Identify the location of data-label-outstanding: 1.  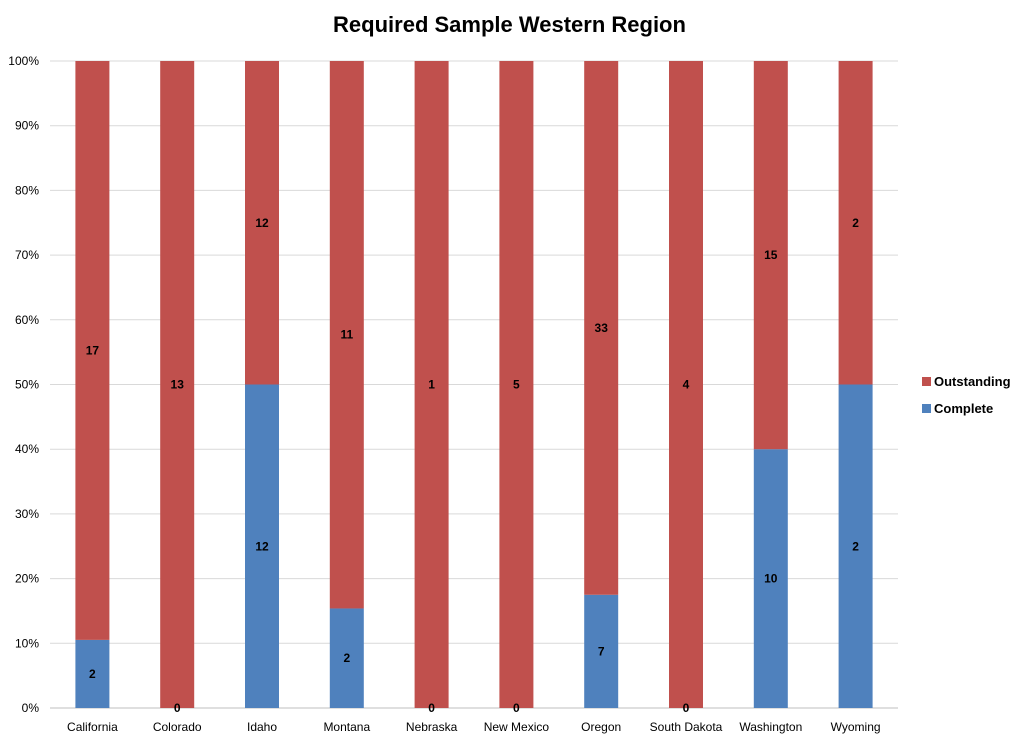
(431, 385).